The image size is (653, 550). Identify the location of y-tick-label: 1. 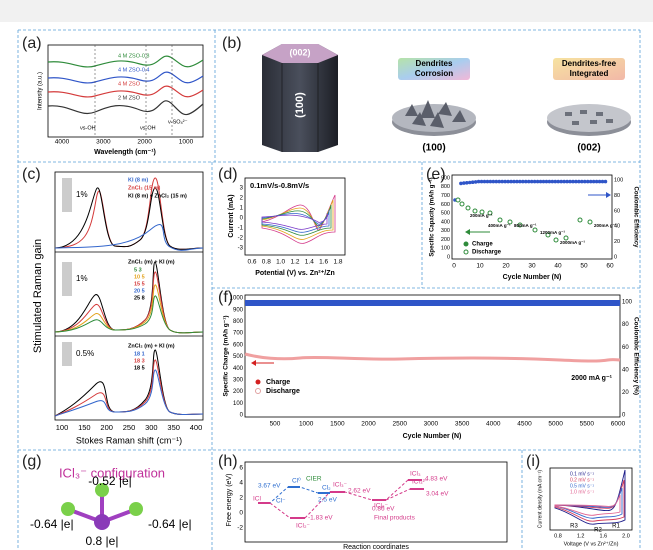
(242, 209).